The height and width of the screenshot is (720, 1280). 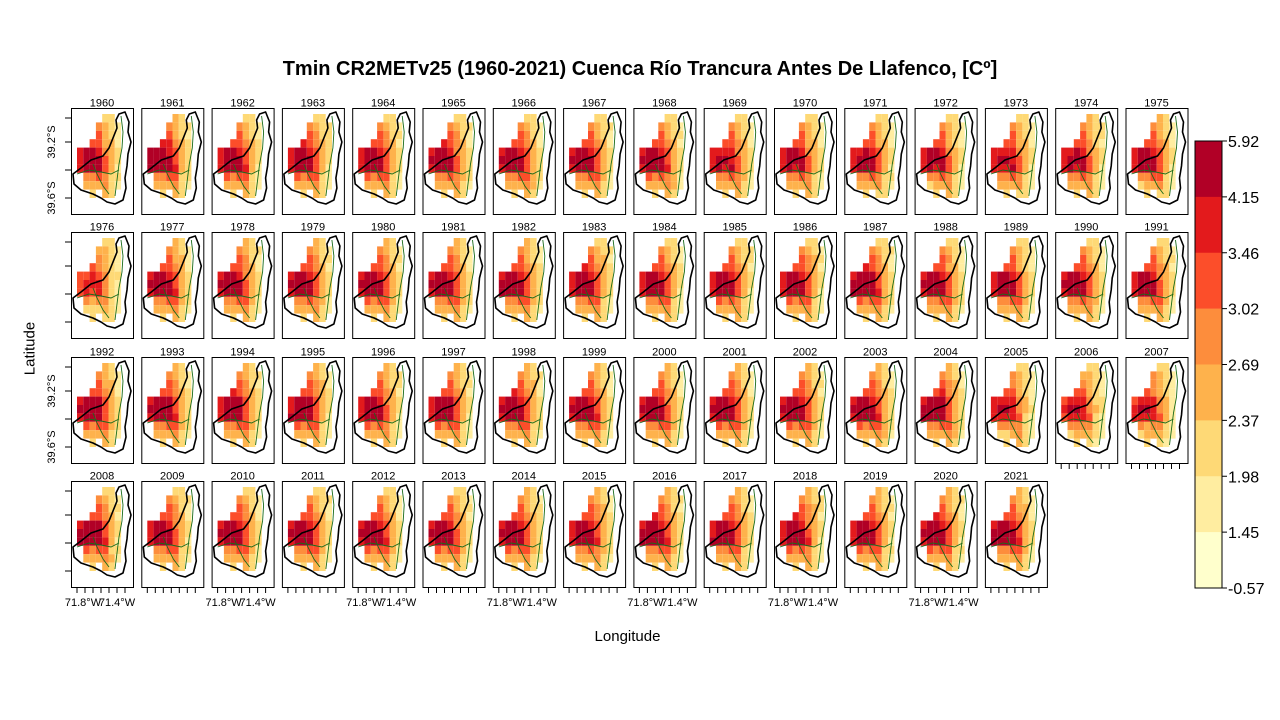 I want to click on panel-year-label: 2004, so click(x=945, y=353).